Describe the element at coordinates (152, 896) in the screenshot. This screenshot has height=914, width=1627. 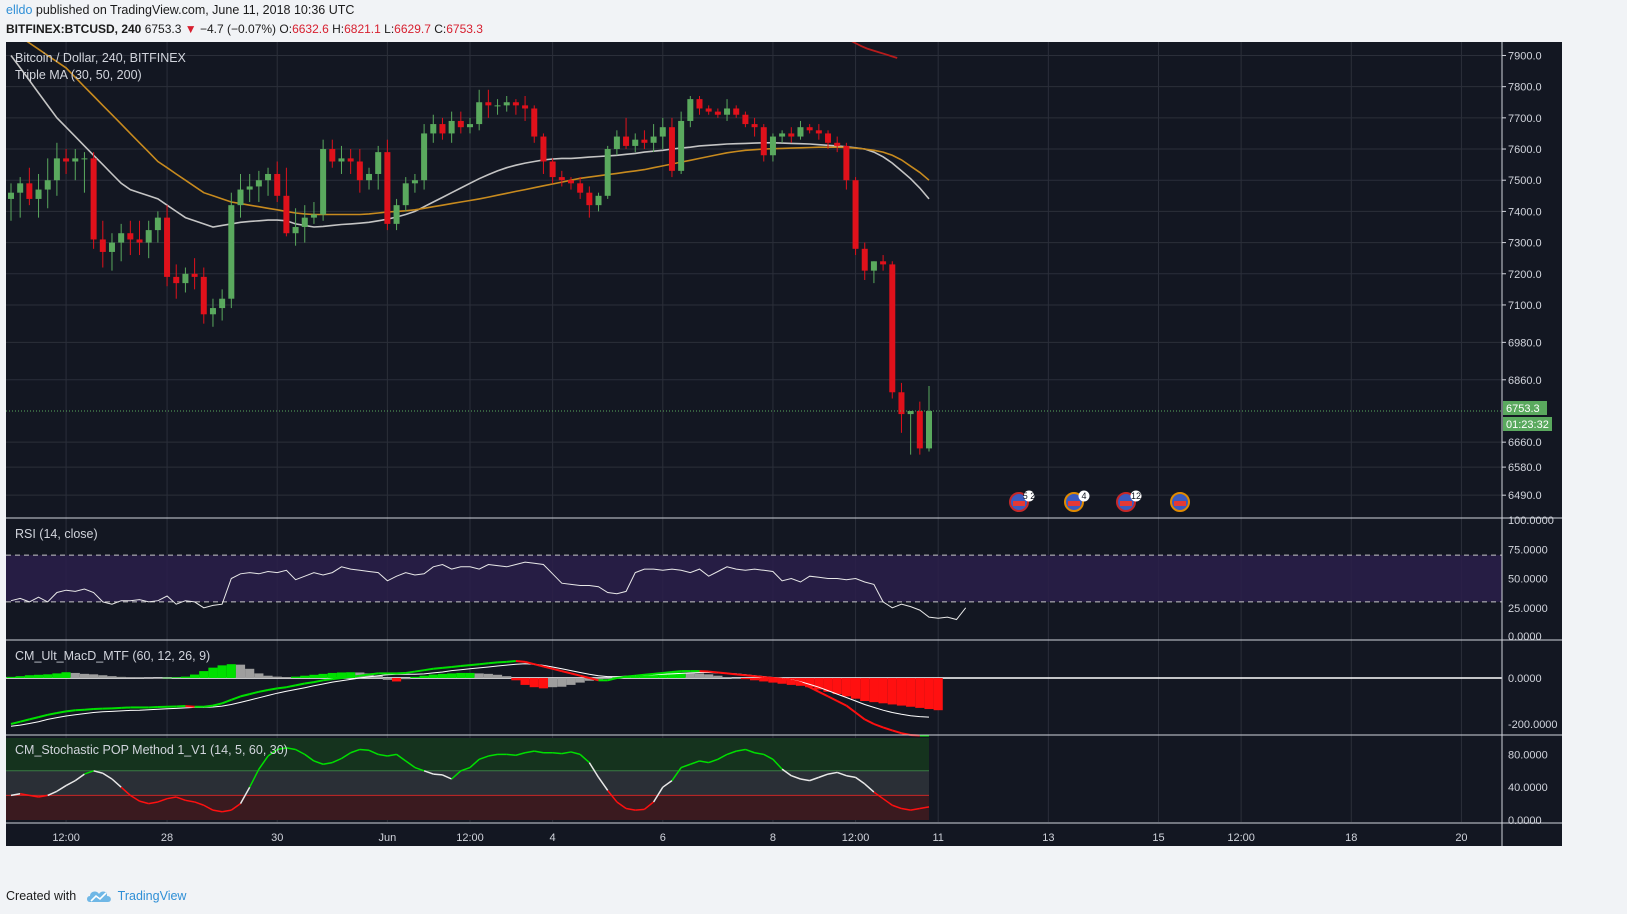
I see `tradingview-link: TradingView` at that location.